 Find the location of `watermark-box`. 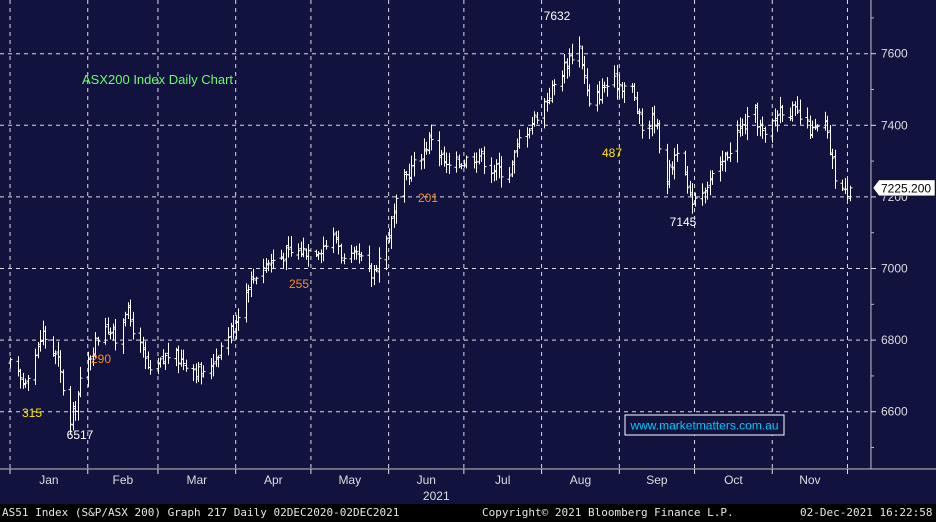

watermark-box is located at coordinates (704, 425).